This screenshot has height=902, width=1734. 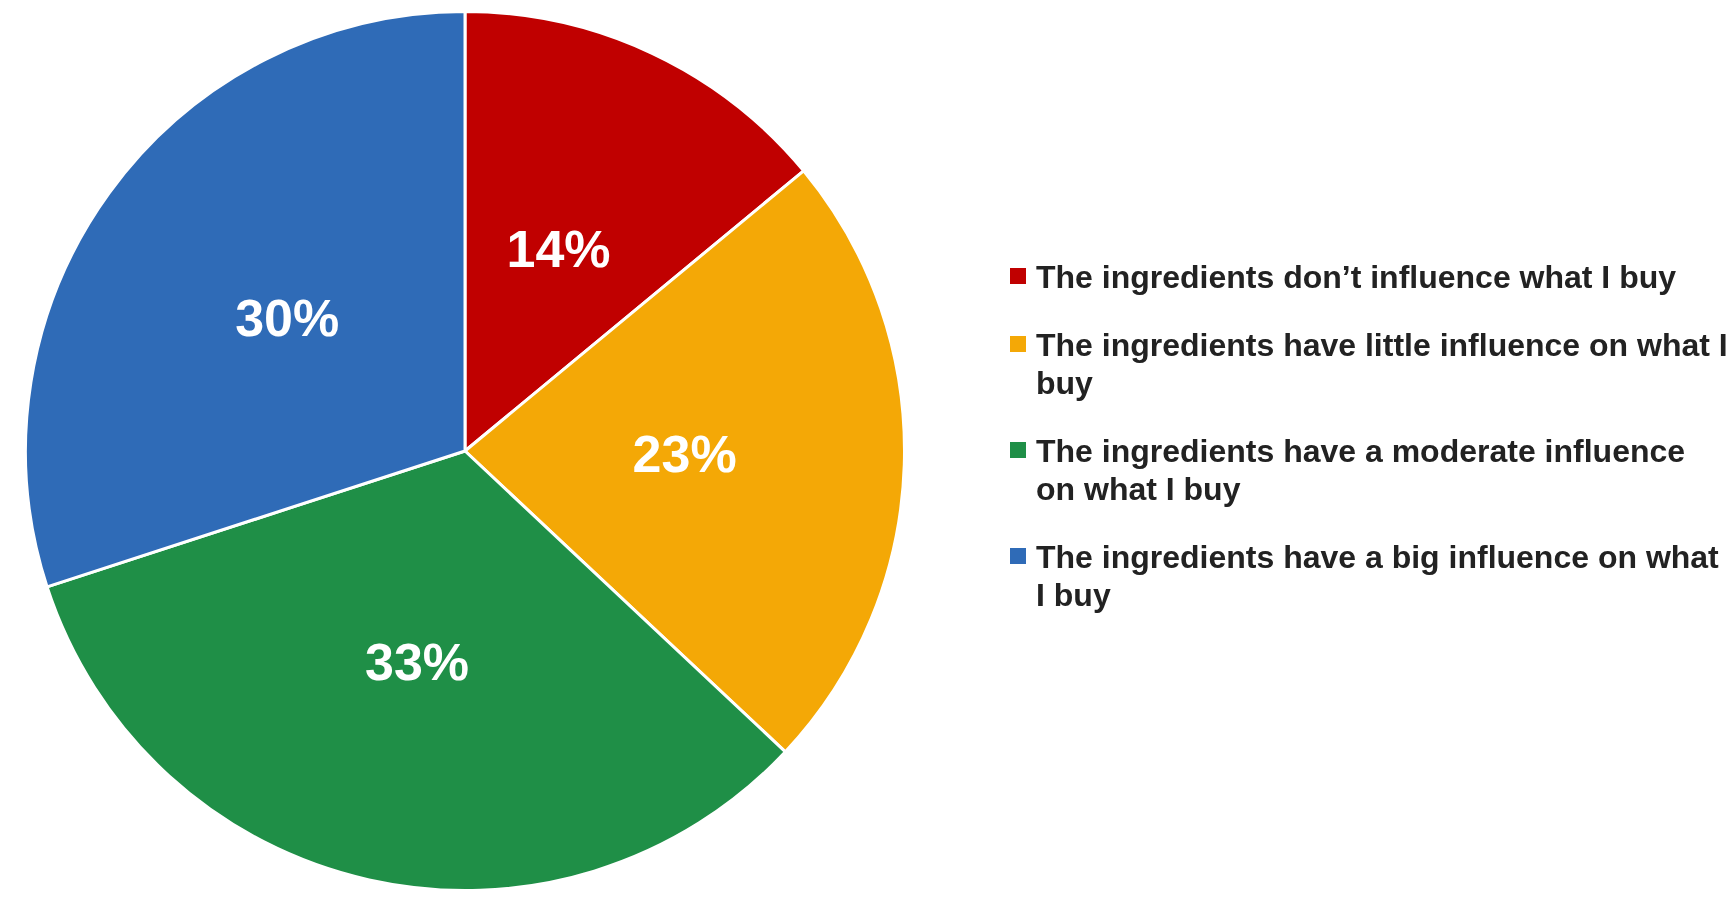 What do you see at coordinates (287, 318) in the screenshot?
I see `data-label: 30%` at bounding box center [287, 318].